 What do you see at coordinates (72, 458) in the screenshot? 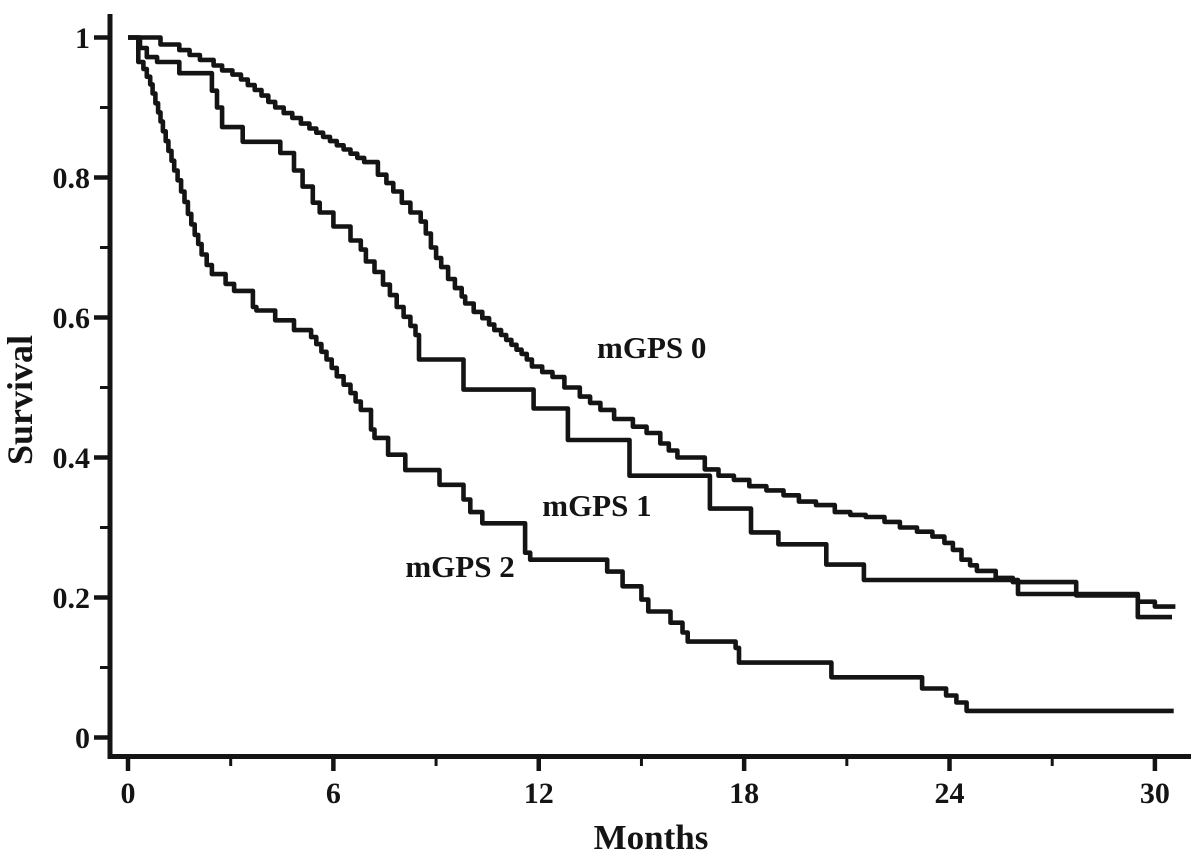
I see `y-tick-label: 0.4` at bounding box center [72, 458].